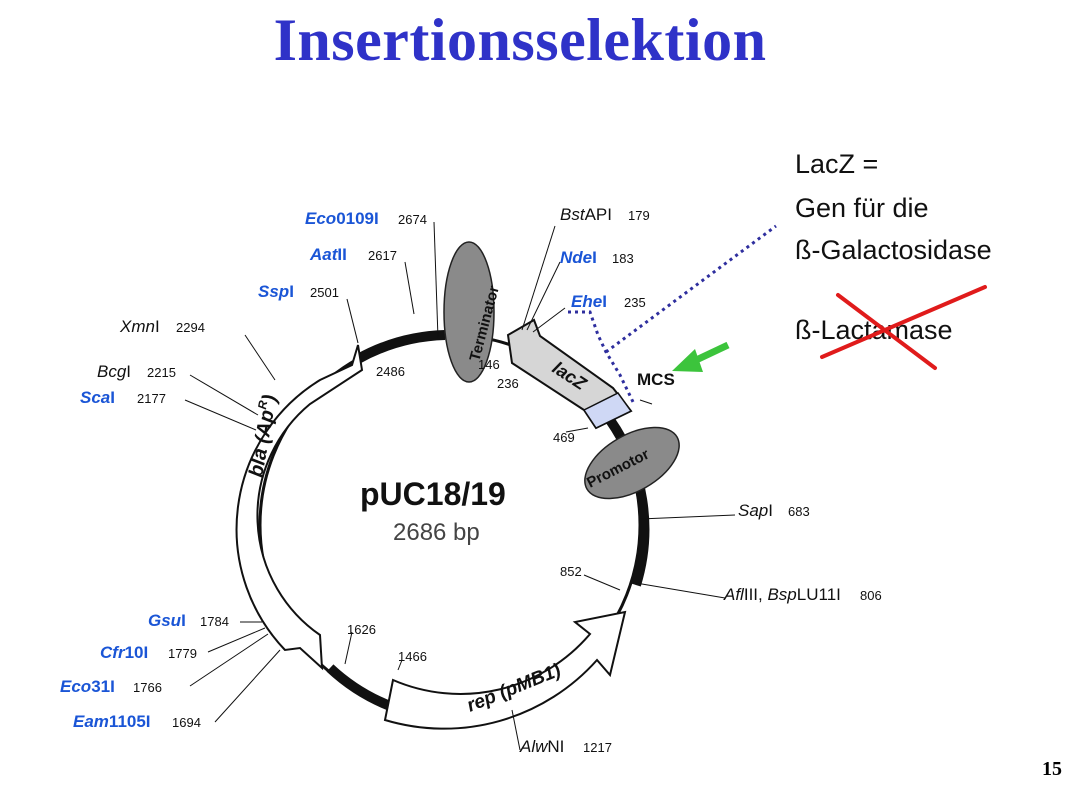 The width and height of the screenshot is (1070, 789). I want to click on page-number: 15, so click(1052, 769).